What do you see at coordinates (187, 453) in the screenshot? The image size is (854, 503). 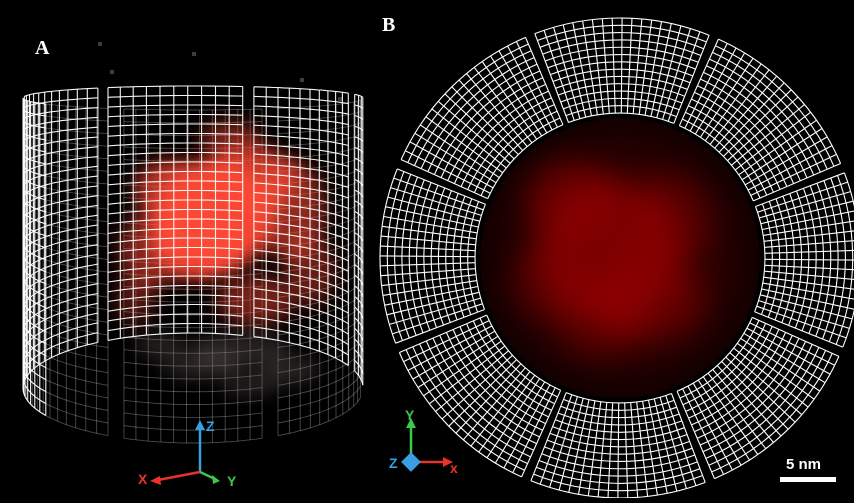 I see `axes-triad-a-icon: Z X Y` at bounding box center [187, 453].